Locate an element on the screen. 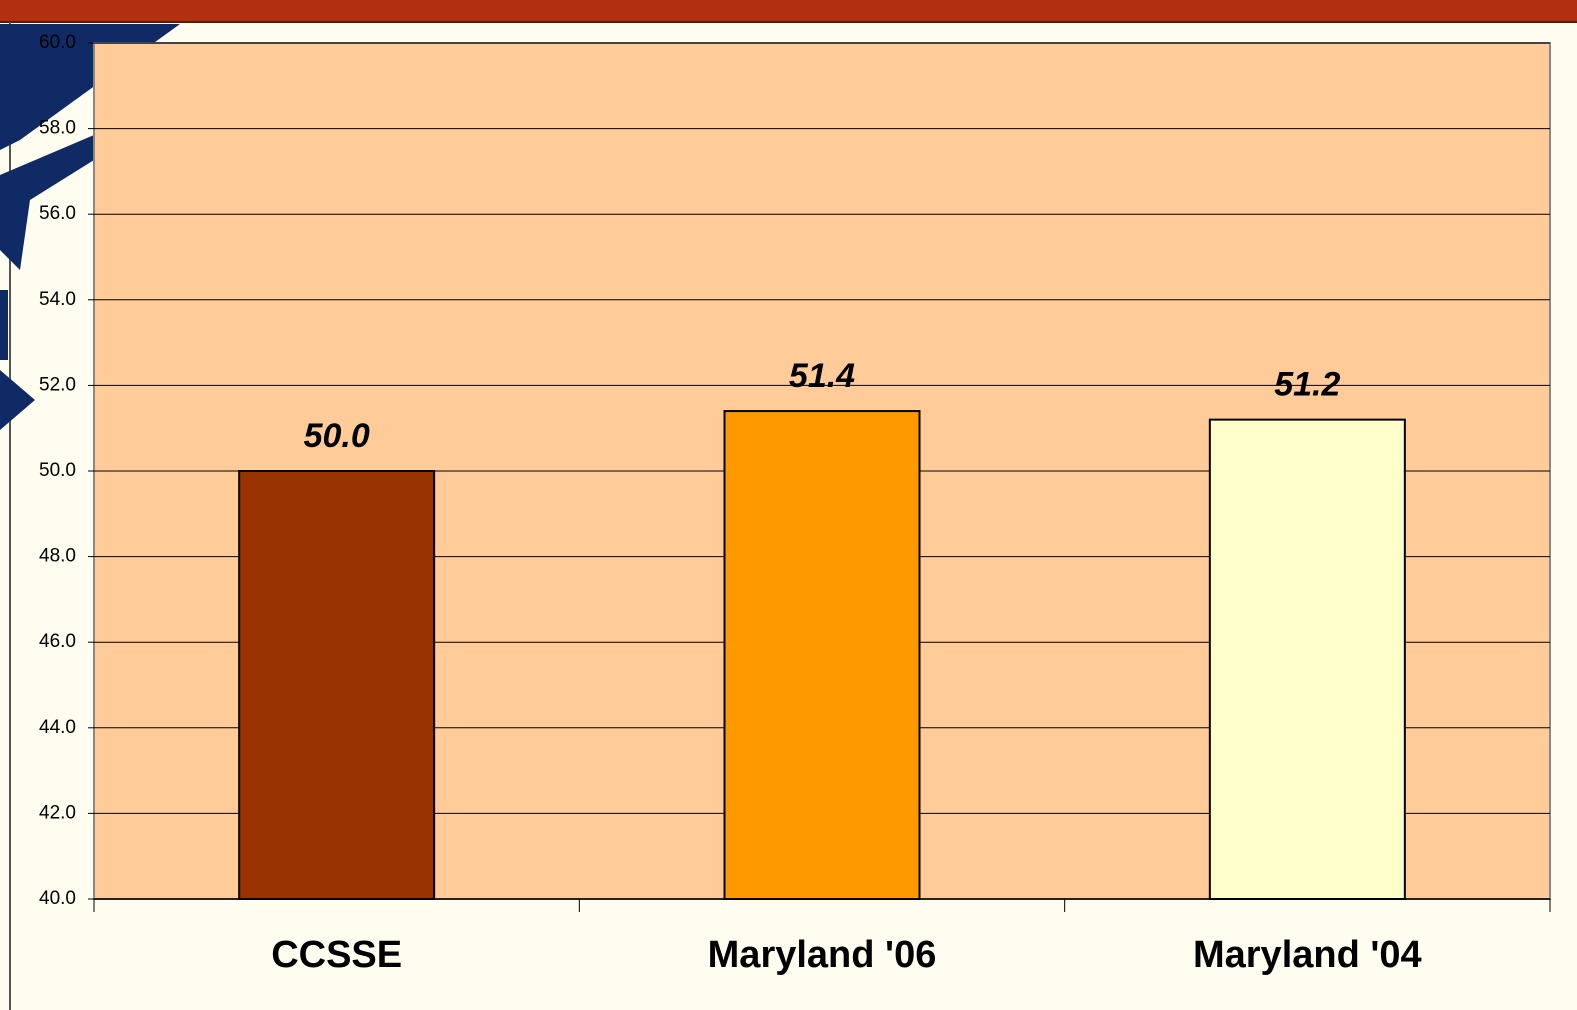 This screenshot has height=1010, width=1577. y-tick-label: 42.0 is located at coordinates (57, 812).